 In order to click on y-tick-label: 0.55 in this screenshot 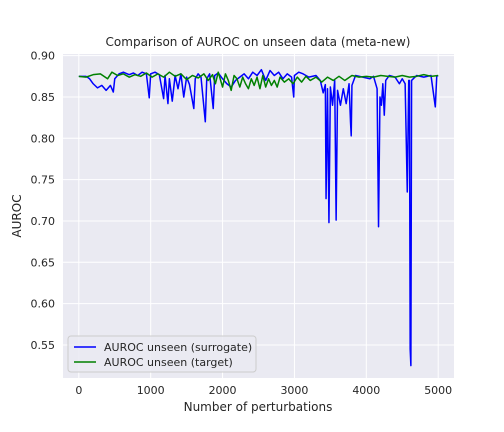, I will do `click(43, 345)`.